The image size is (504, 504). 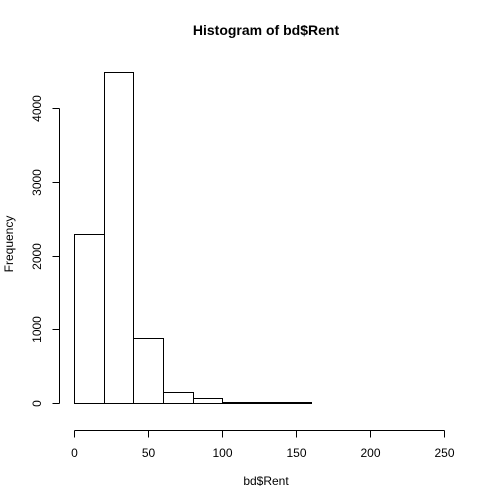 What do you see at coordinates (263, 445) in the screenshot?
I see `x-axis: 0 50 100 150 200 250` at bounding box center [263, 445].